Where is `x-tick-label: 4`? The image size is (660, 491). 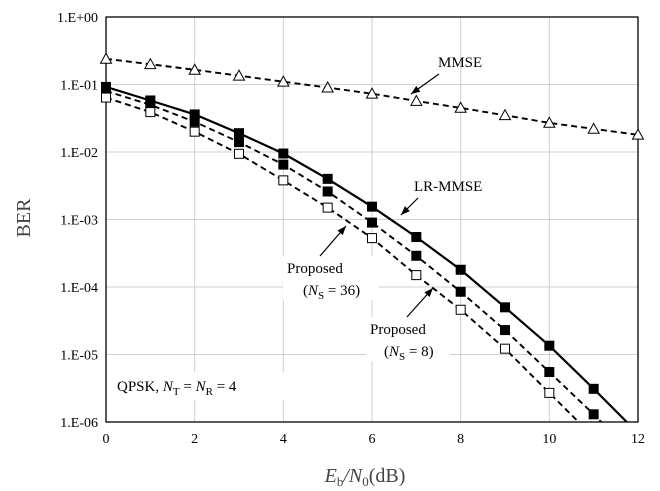
x-tick-label: 4 is located at coordinates (283, 439).